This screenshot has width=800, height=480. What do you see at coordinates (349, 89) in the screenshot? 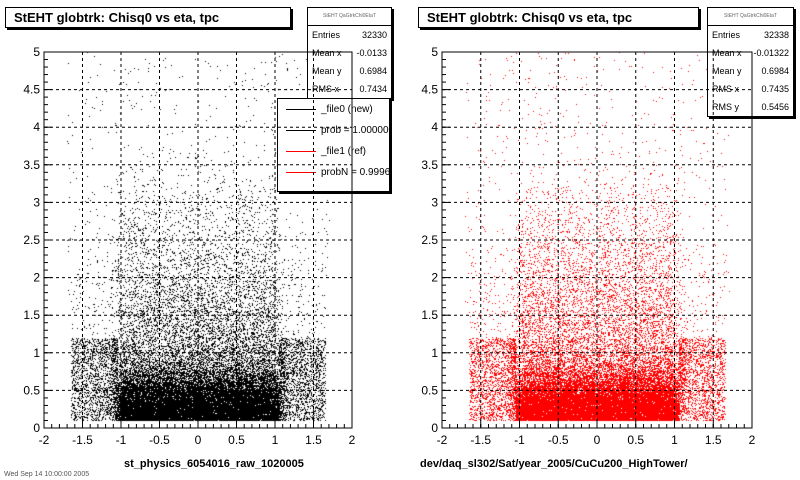
I see `left-stats-row: RMS x 0.7434` at bounding box center [349, 89].